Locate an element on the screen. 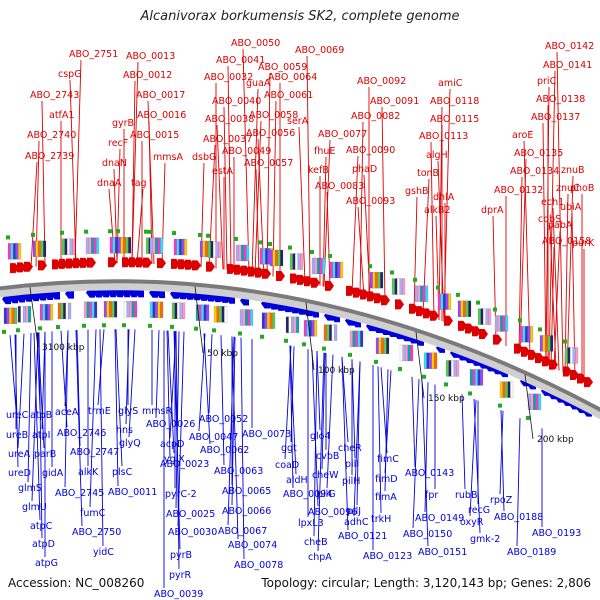  gene-label-phob: phoB is located at coordinates (582, 188).